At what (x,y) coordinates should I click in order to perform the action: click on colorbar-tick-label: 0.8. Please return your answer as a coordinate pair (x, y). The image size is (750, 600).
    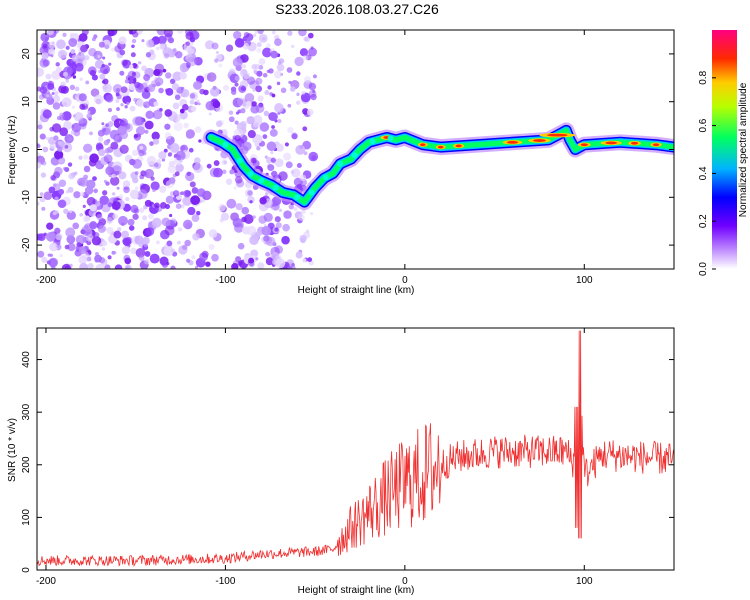
    Looking at the image, I should click on (703, 77).